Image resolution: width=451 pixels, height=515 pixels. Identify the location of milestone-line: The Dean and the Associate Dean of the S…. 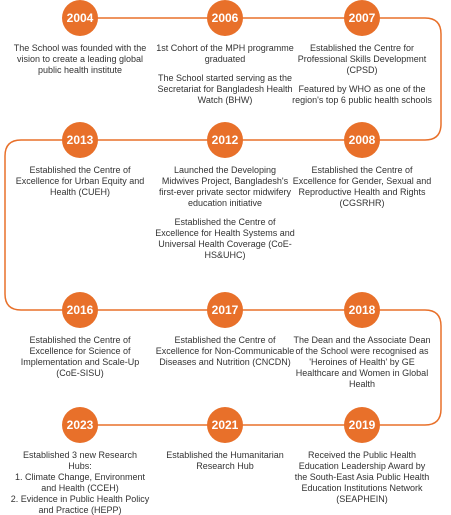
(362, 362).